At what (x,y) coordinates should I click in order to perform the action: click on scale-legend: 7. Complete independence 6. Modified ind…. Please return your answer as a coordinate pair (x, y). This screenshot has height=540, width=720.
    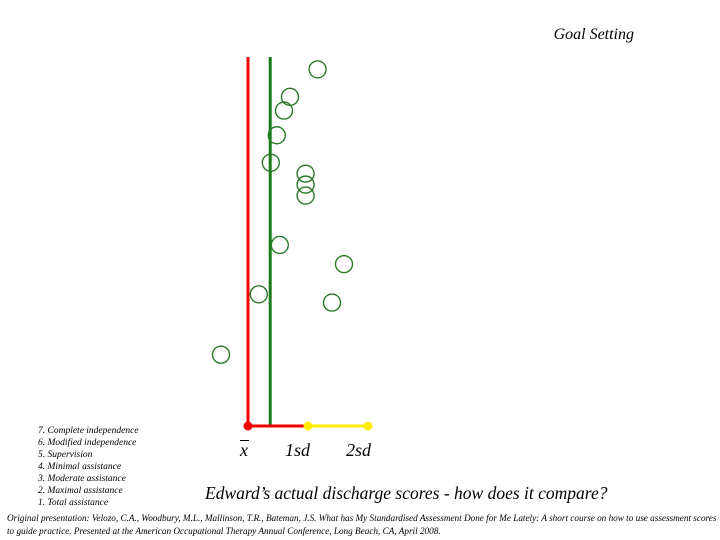
    Looking at the image, I should click on (88, 467).